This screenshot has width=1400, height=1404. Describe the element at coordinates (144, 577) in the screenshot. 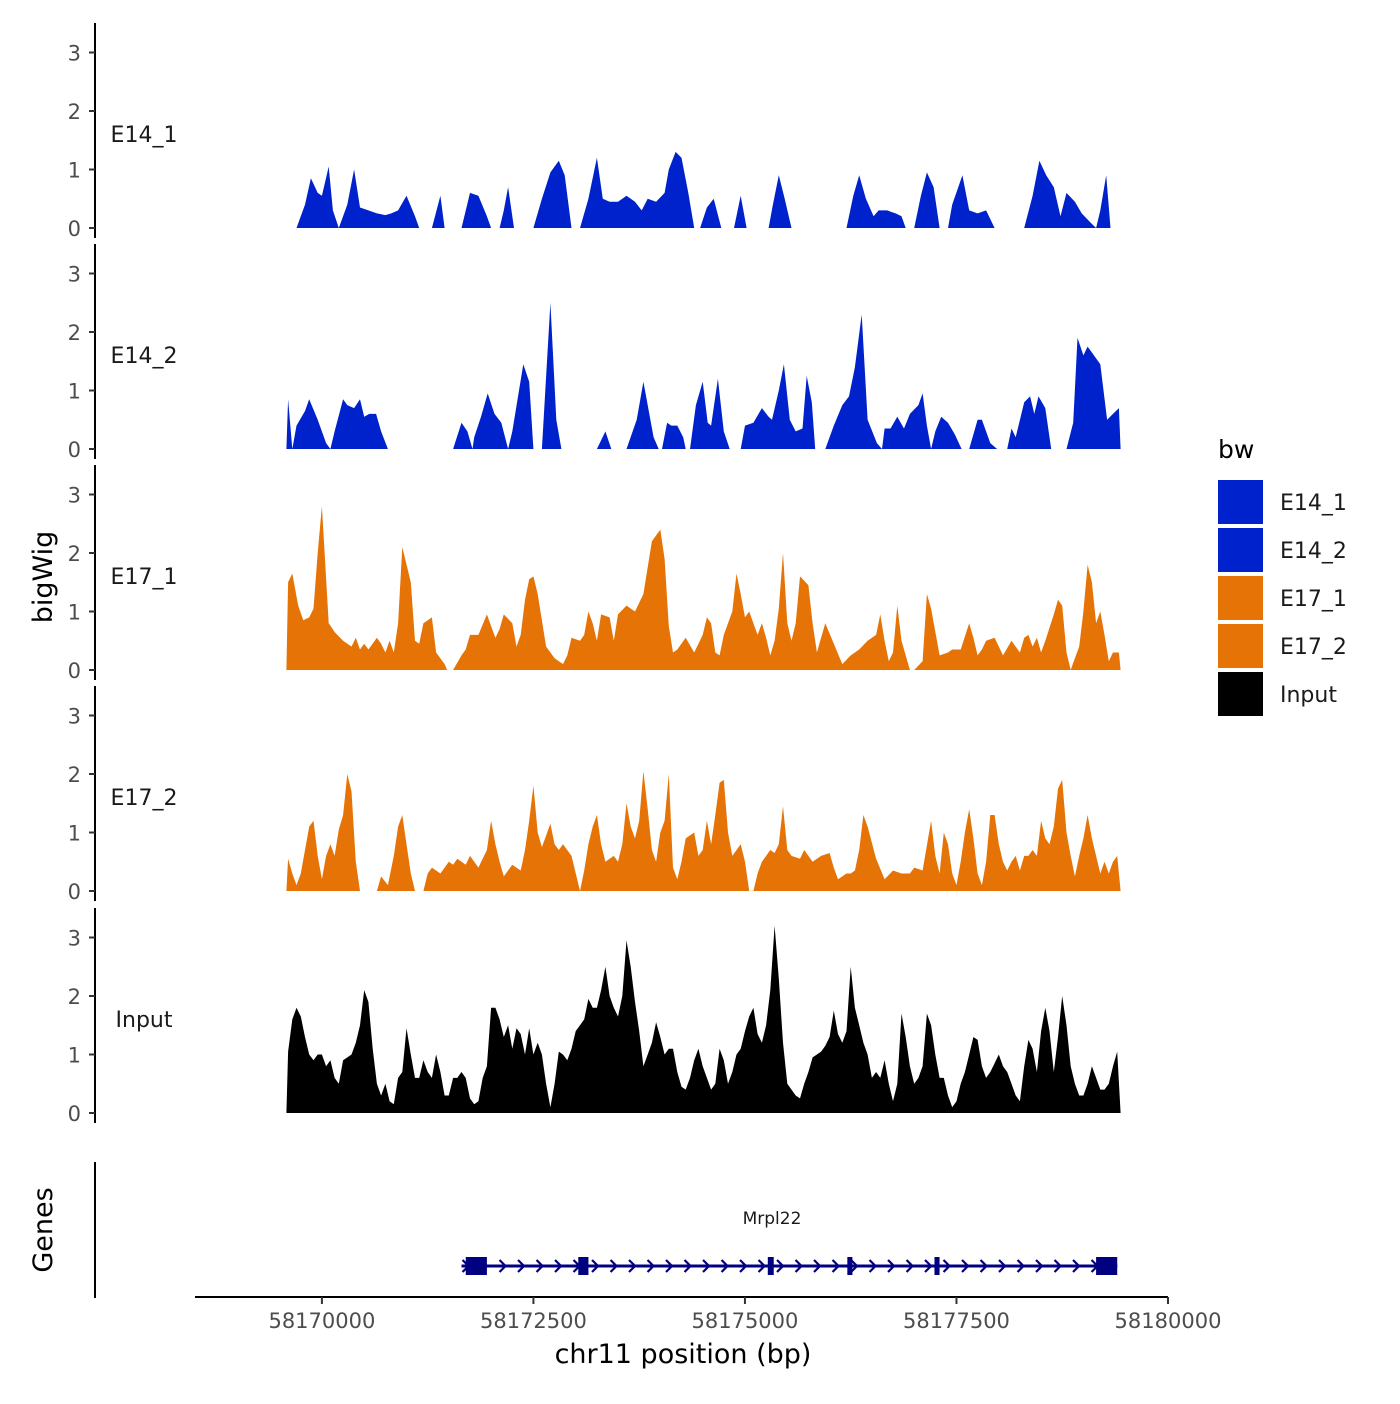

I see `track-label: E17_1` at that location.